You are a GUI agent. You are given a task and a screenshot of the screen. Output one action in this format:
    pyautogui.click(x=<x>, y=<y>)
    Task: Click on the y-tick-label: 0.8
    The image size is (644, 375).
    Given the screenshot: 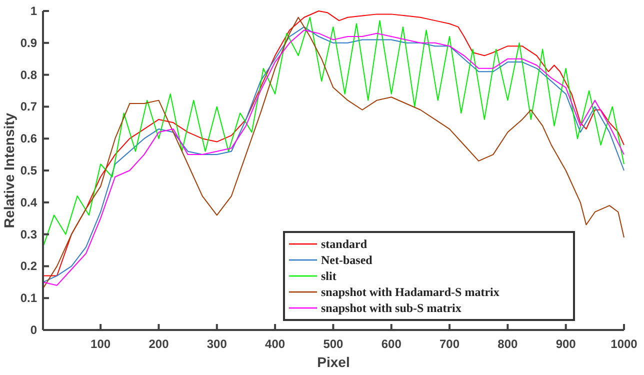 What is the action you would take?
    pyautogui.click(x=29, y=75)
    